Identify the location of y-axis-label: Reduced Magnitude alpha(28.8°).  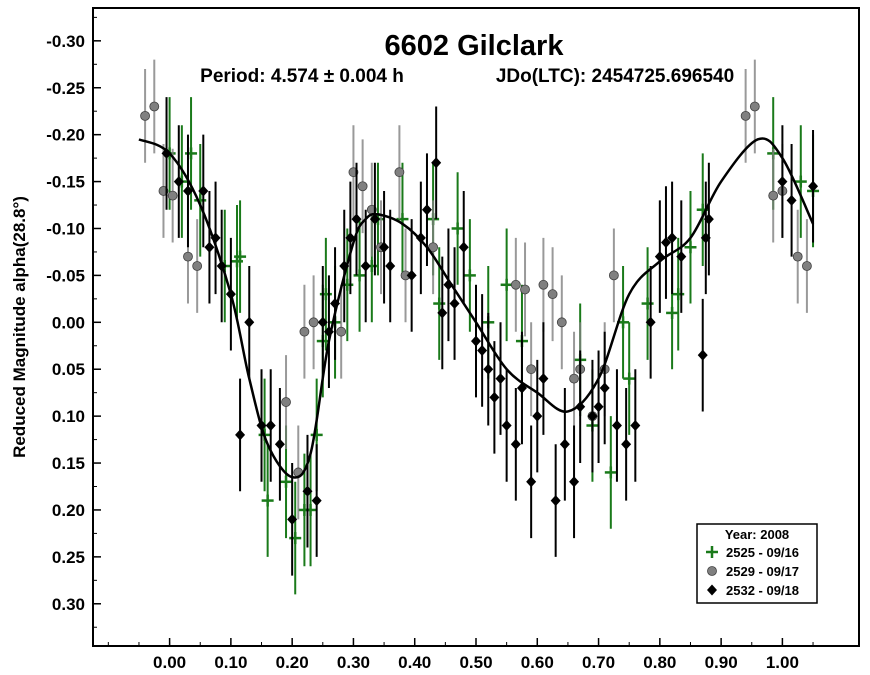
(19, 327).